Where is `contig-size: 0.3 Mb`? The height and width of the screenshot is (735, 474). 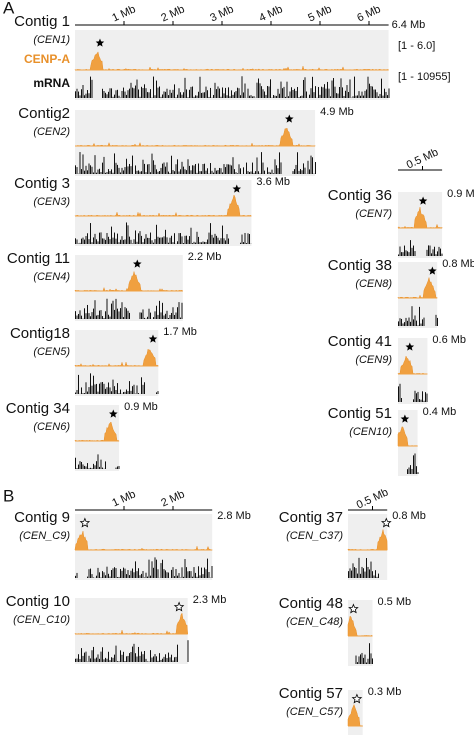
contig-size: 0.3 Mb is located at coordinates (385, 692).